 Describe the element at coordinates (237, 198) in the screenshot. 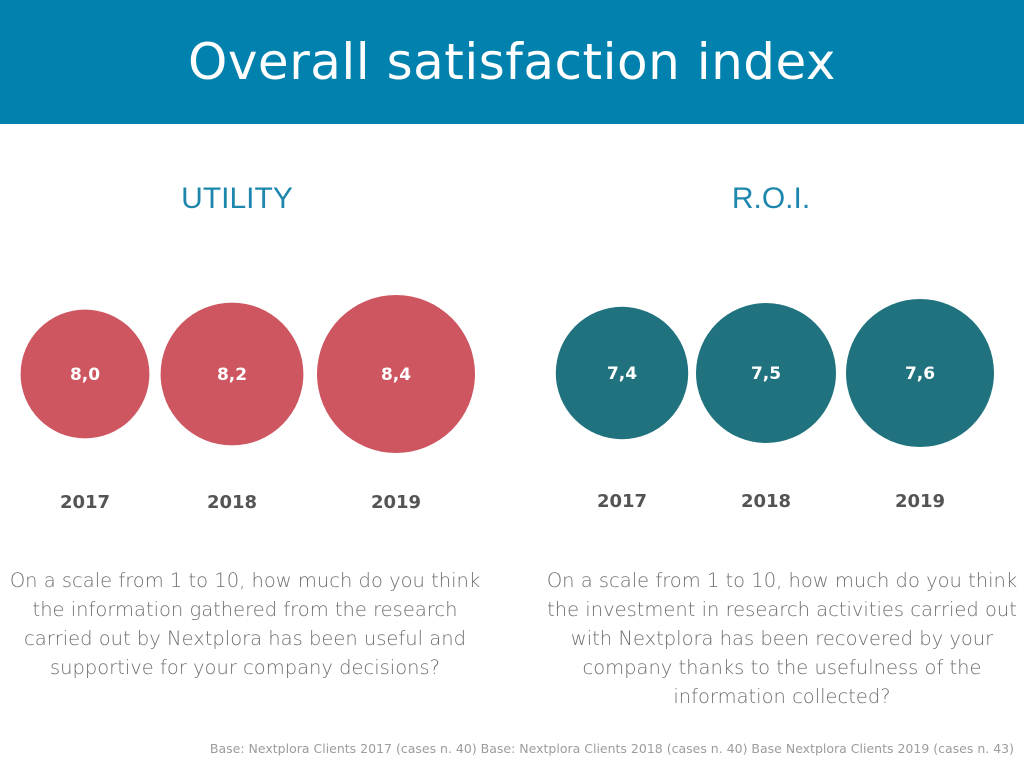

I see `utility-title: UTILITY` at that location.